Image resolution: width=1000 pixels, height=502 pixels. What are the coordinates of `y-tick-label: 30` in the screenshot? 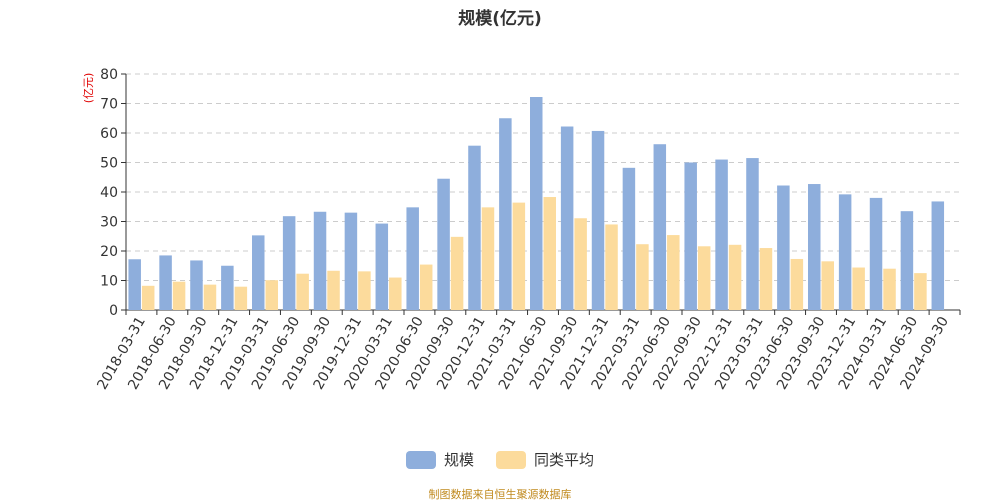 It's located at (109, 223).